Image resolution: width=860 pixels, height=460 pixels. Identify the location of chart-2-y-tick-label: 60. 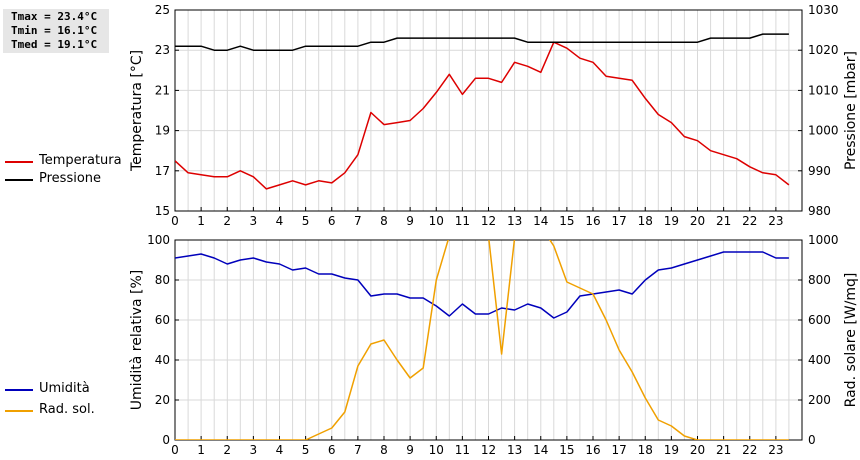
(162, 320).